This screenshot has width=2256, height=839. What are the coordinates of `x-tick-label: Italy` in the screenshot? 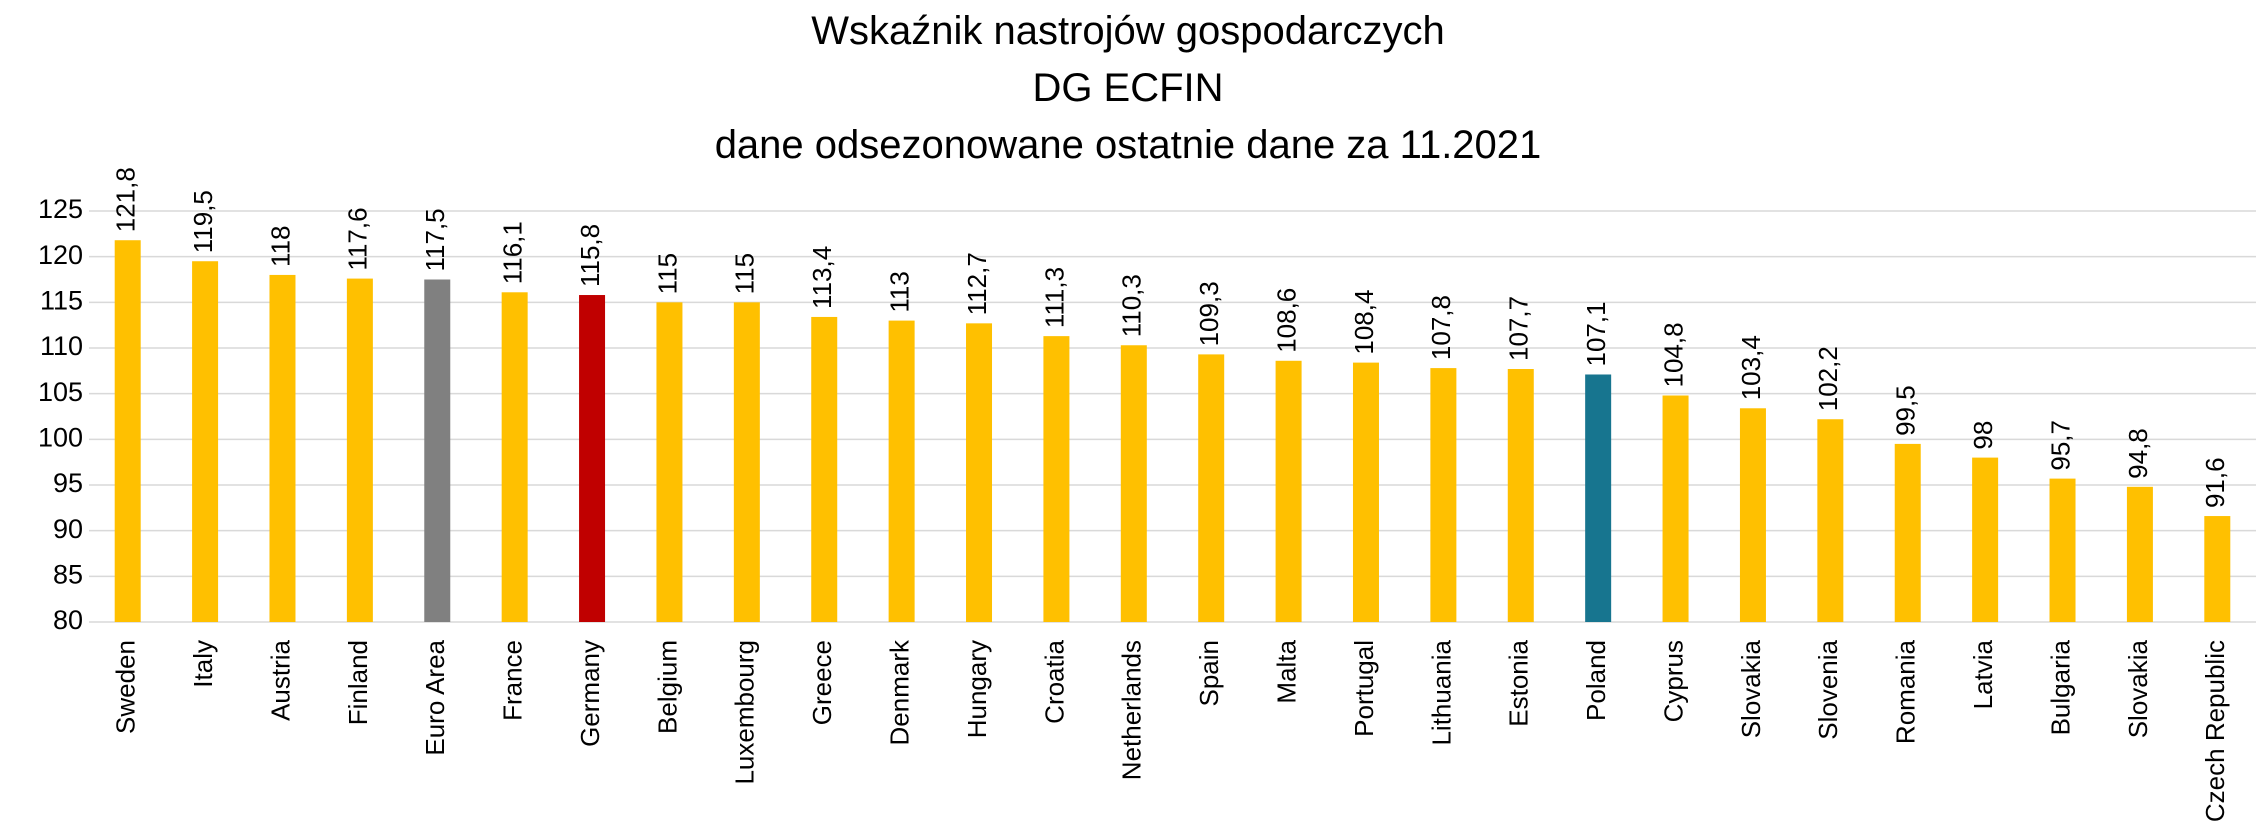 It's located at (203, 664).